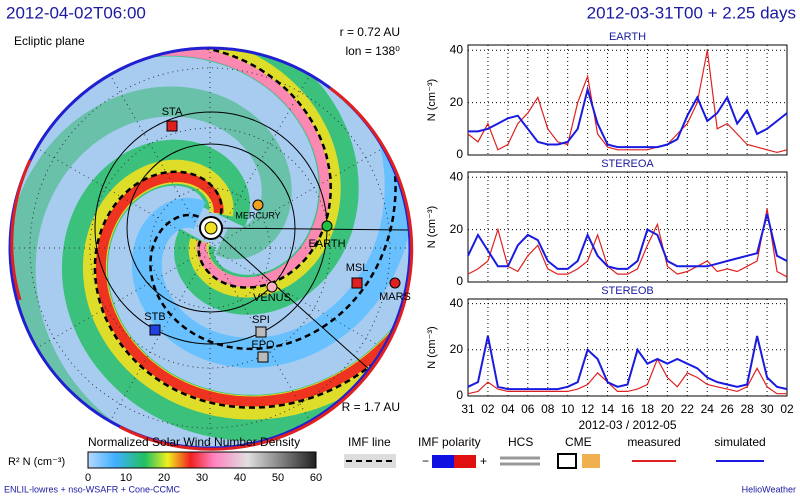  Describe the element at coordinates (49, 41) in the screenshot. I see `plane-label: Ecliptic plane` at that location.